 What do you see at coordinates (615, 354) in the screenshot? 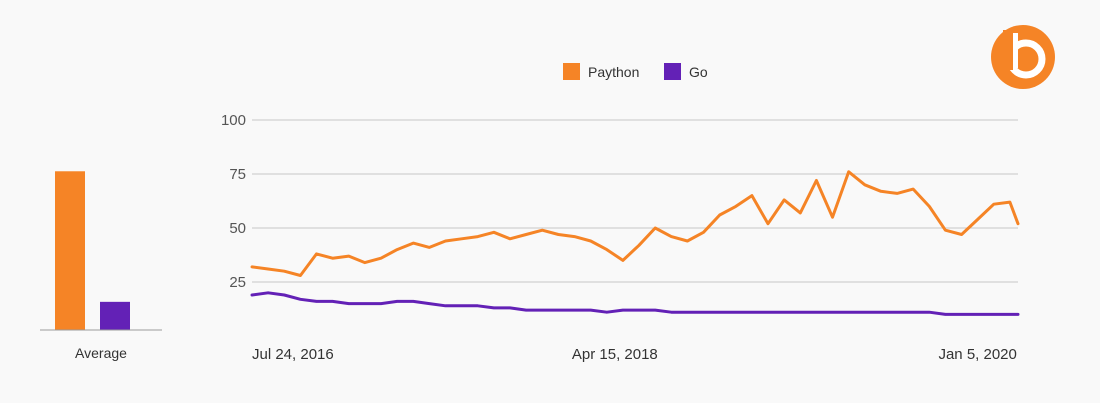
I see `x-tick-label: Apr 15, 2018` at bounding box center [615, 354].